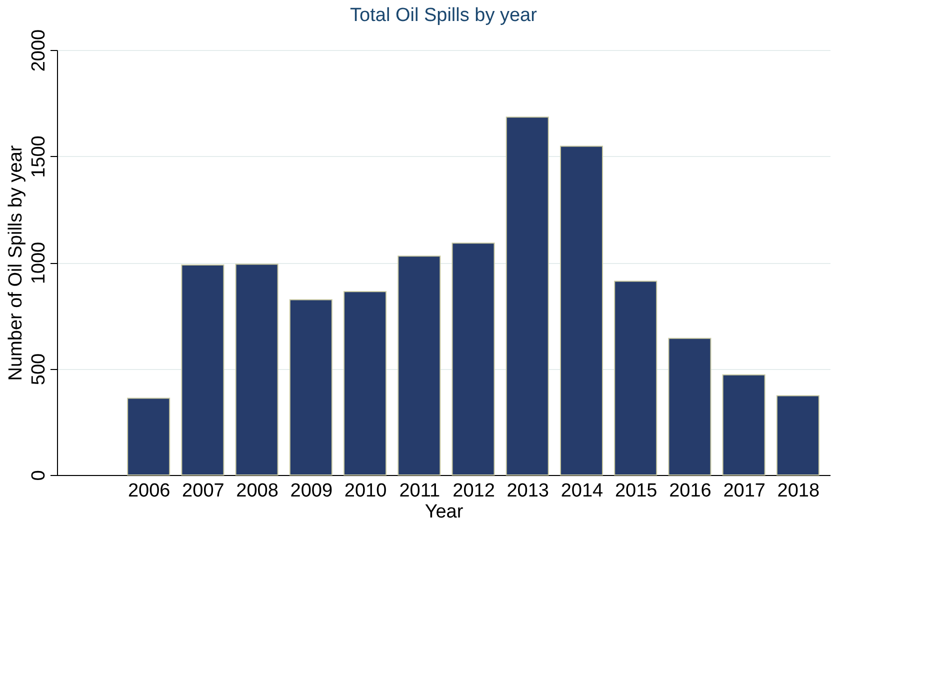  Describe the element at coordinates (365, 491) in the screenshot. I see `x-tick-label: 2010` at that location.